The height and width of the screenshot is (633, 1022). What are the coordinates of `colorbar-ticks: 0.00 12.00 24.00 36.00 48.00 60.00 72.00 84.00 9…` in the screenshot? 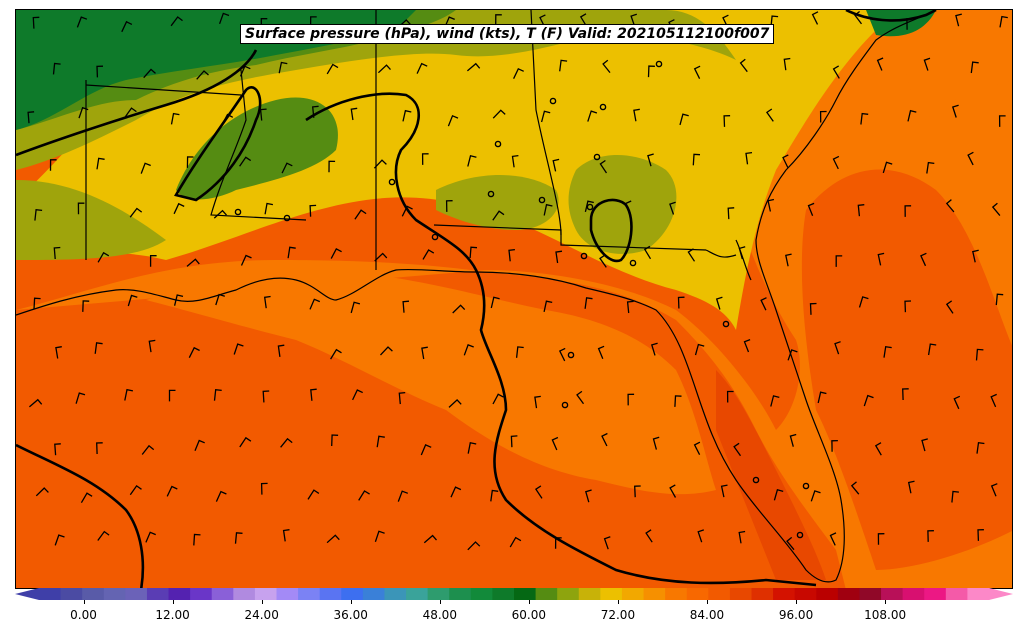 It's located at (514, 615).